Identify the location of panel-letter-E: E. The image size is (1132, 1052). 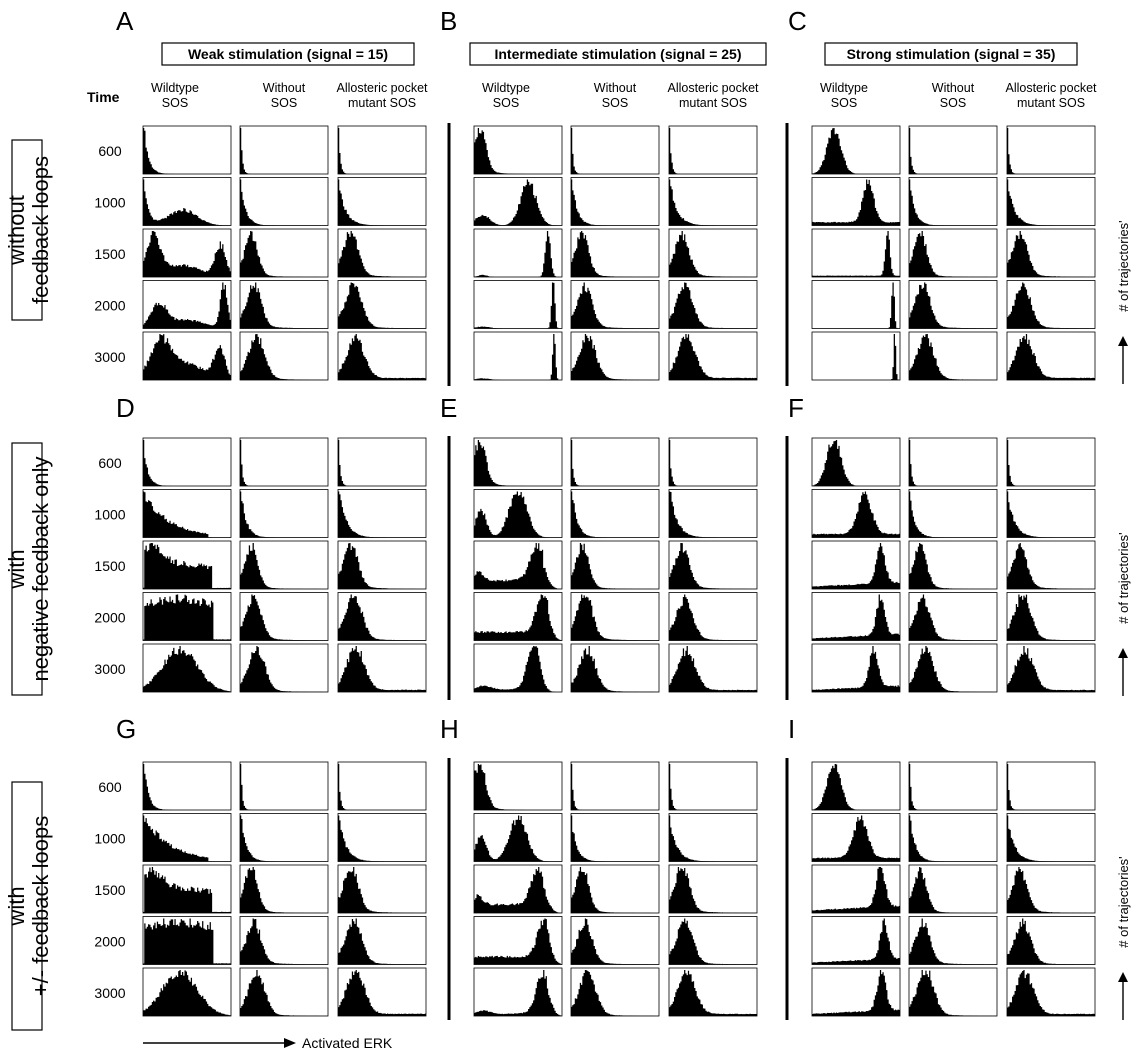
(448, 408).